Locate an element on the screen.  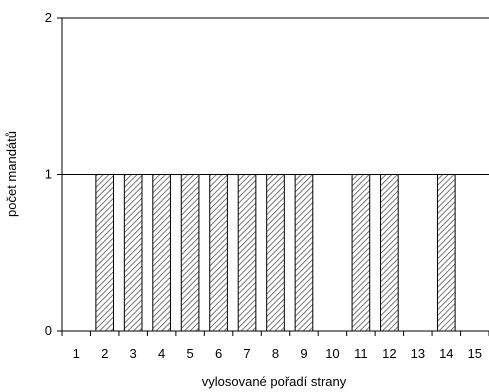
x-tick-label: 5 is located at coordinates (189, 353).